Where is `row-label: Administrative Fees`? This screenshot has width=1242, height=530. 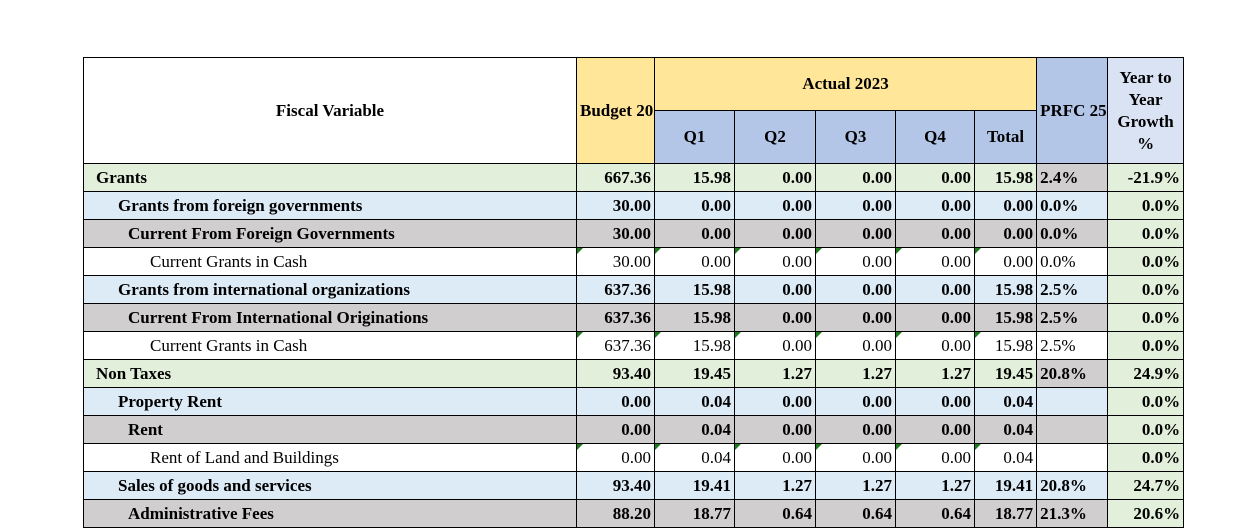
row-label: Administrative Fees is located at coordinates (330, 513).